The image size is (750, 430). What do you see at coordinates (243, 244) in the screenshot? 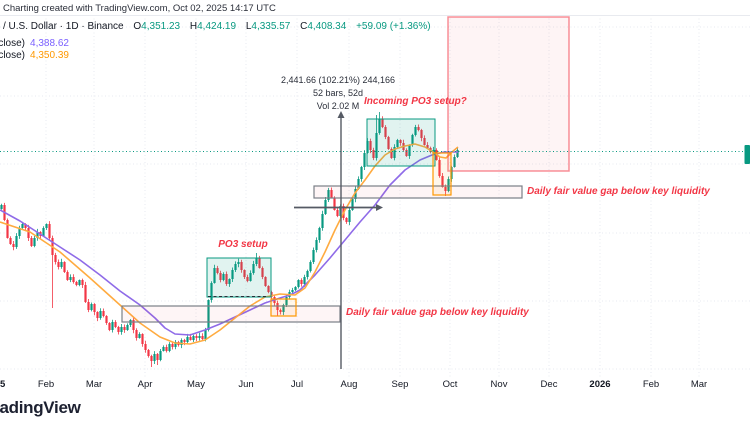
I see `po3-setup-label: PO3 setup` at bounding box center [243, 244].